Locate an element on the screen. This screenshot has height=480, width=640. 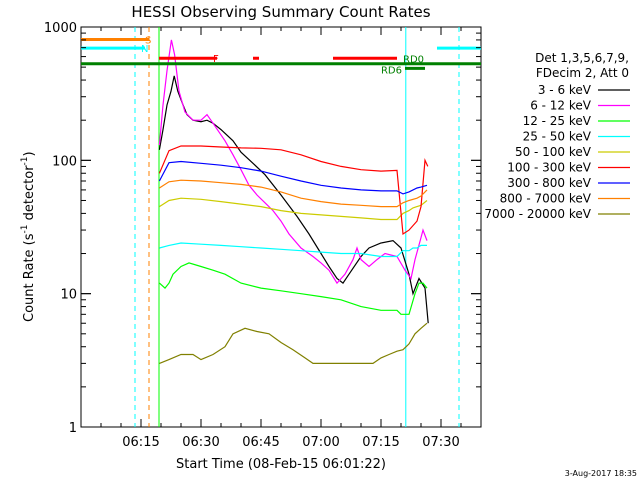
series-line-25-50-kev is located at coordinates (293, 250).